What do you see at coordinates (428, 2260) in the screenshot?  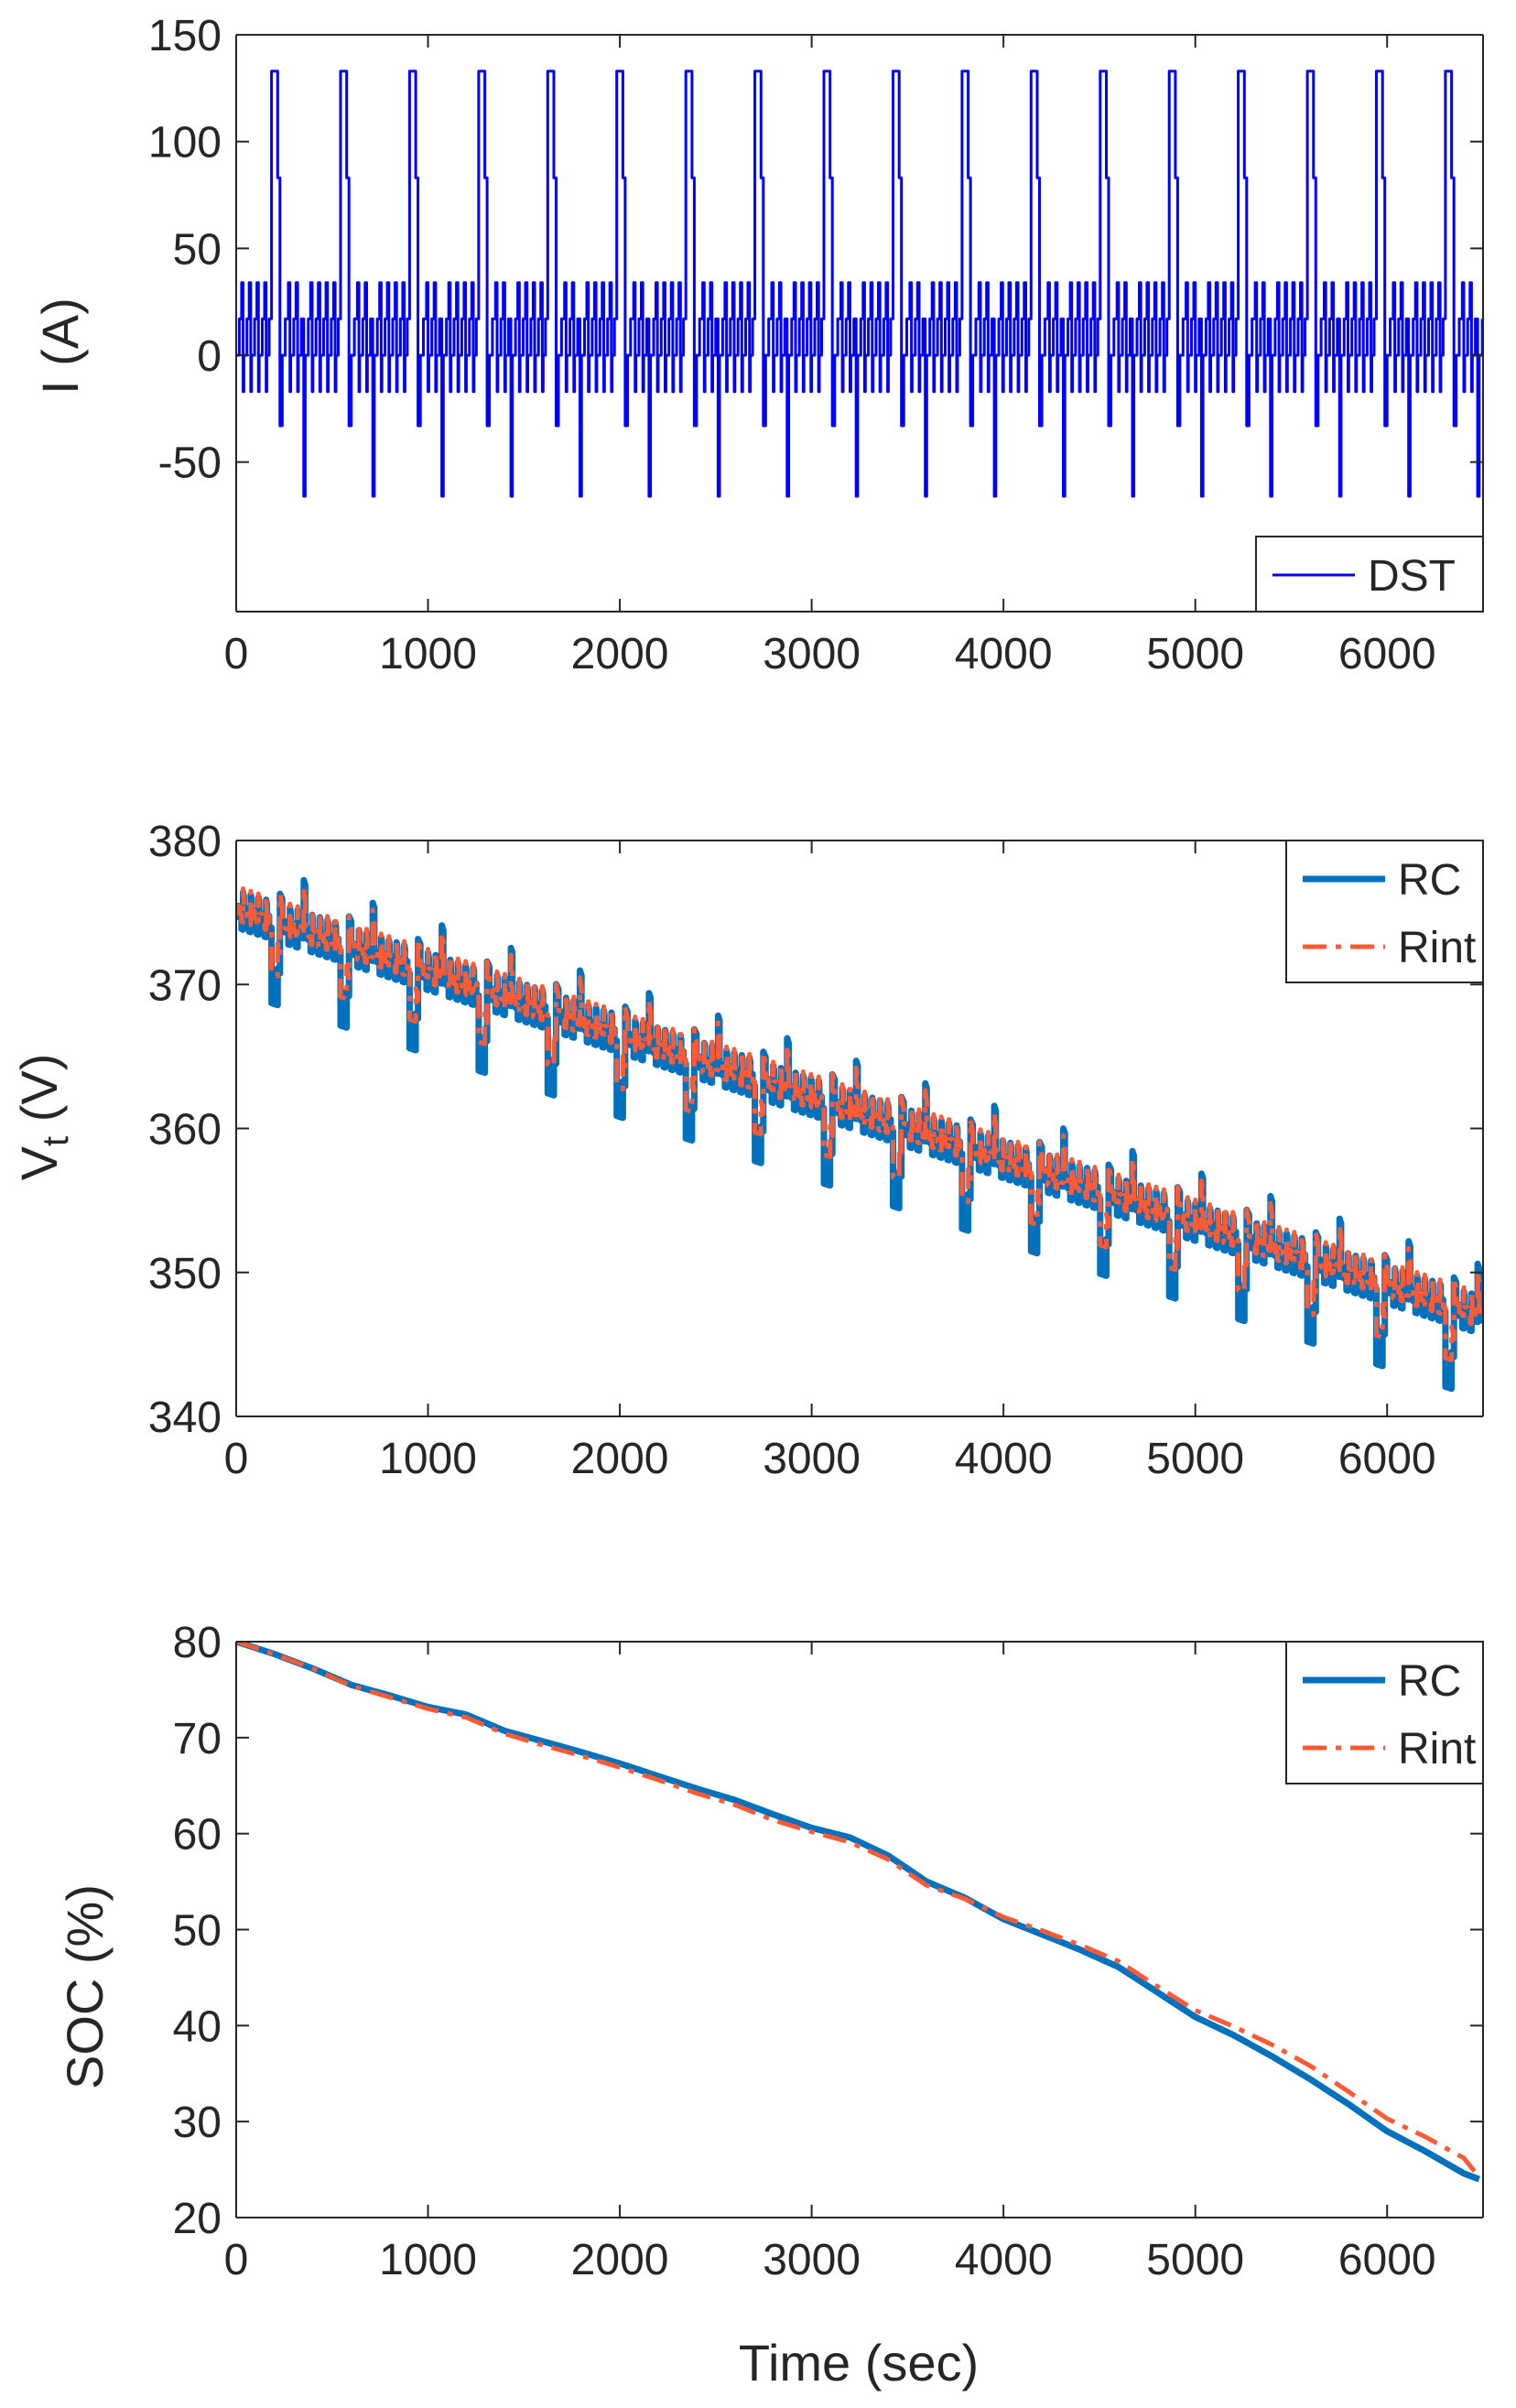 I see `soc-x-tick-label: 1000` at bounding box center [428, 2260].